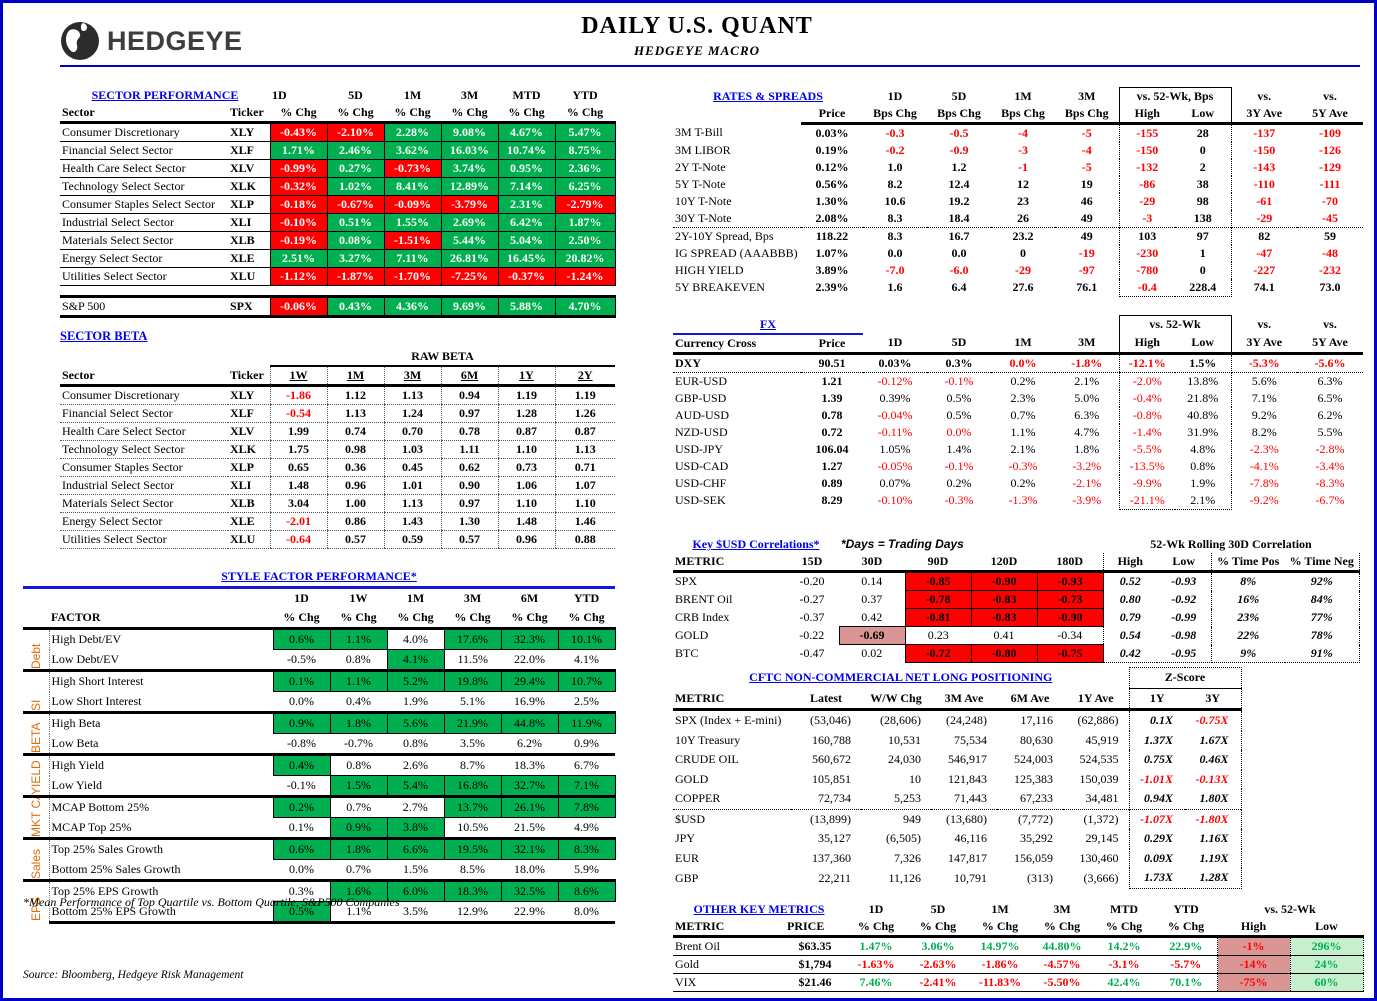 The height and width of the screenshot is (1001, 1377). Describe the element at coordinates (584, 485) in the screenshot. I see `table-cell: 1.07` at that location.